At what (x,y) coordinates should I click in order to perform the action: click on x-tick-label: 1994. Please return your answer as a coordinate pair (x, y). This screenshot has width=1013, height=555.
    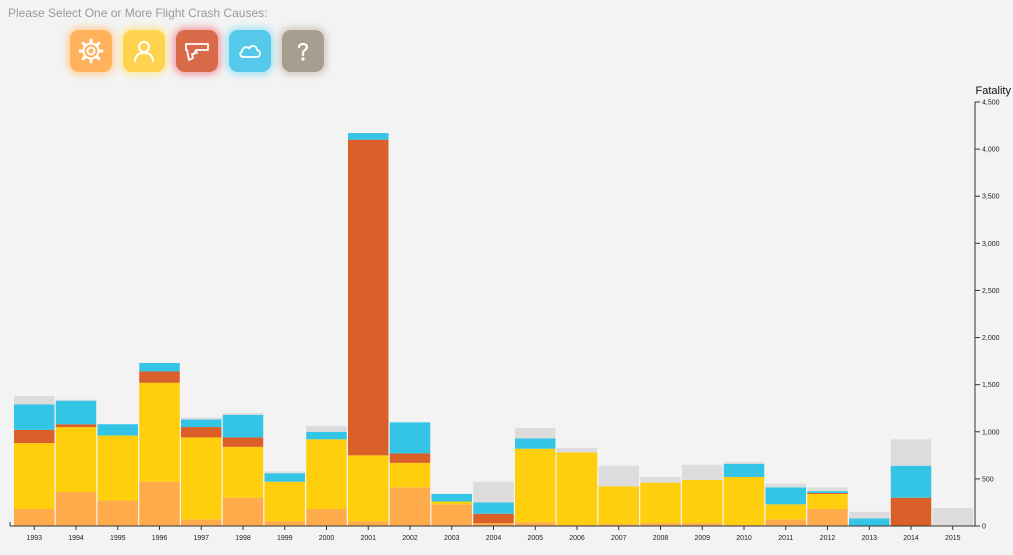
    Looking at the image, I should click on (76, 538).